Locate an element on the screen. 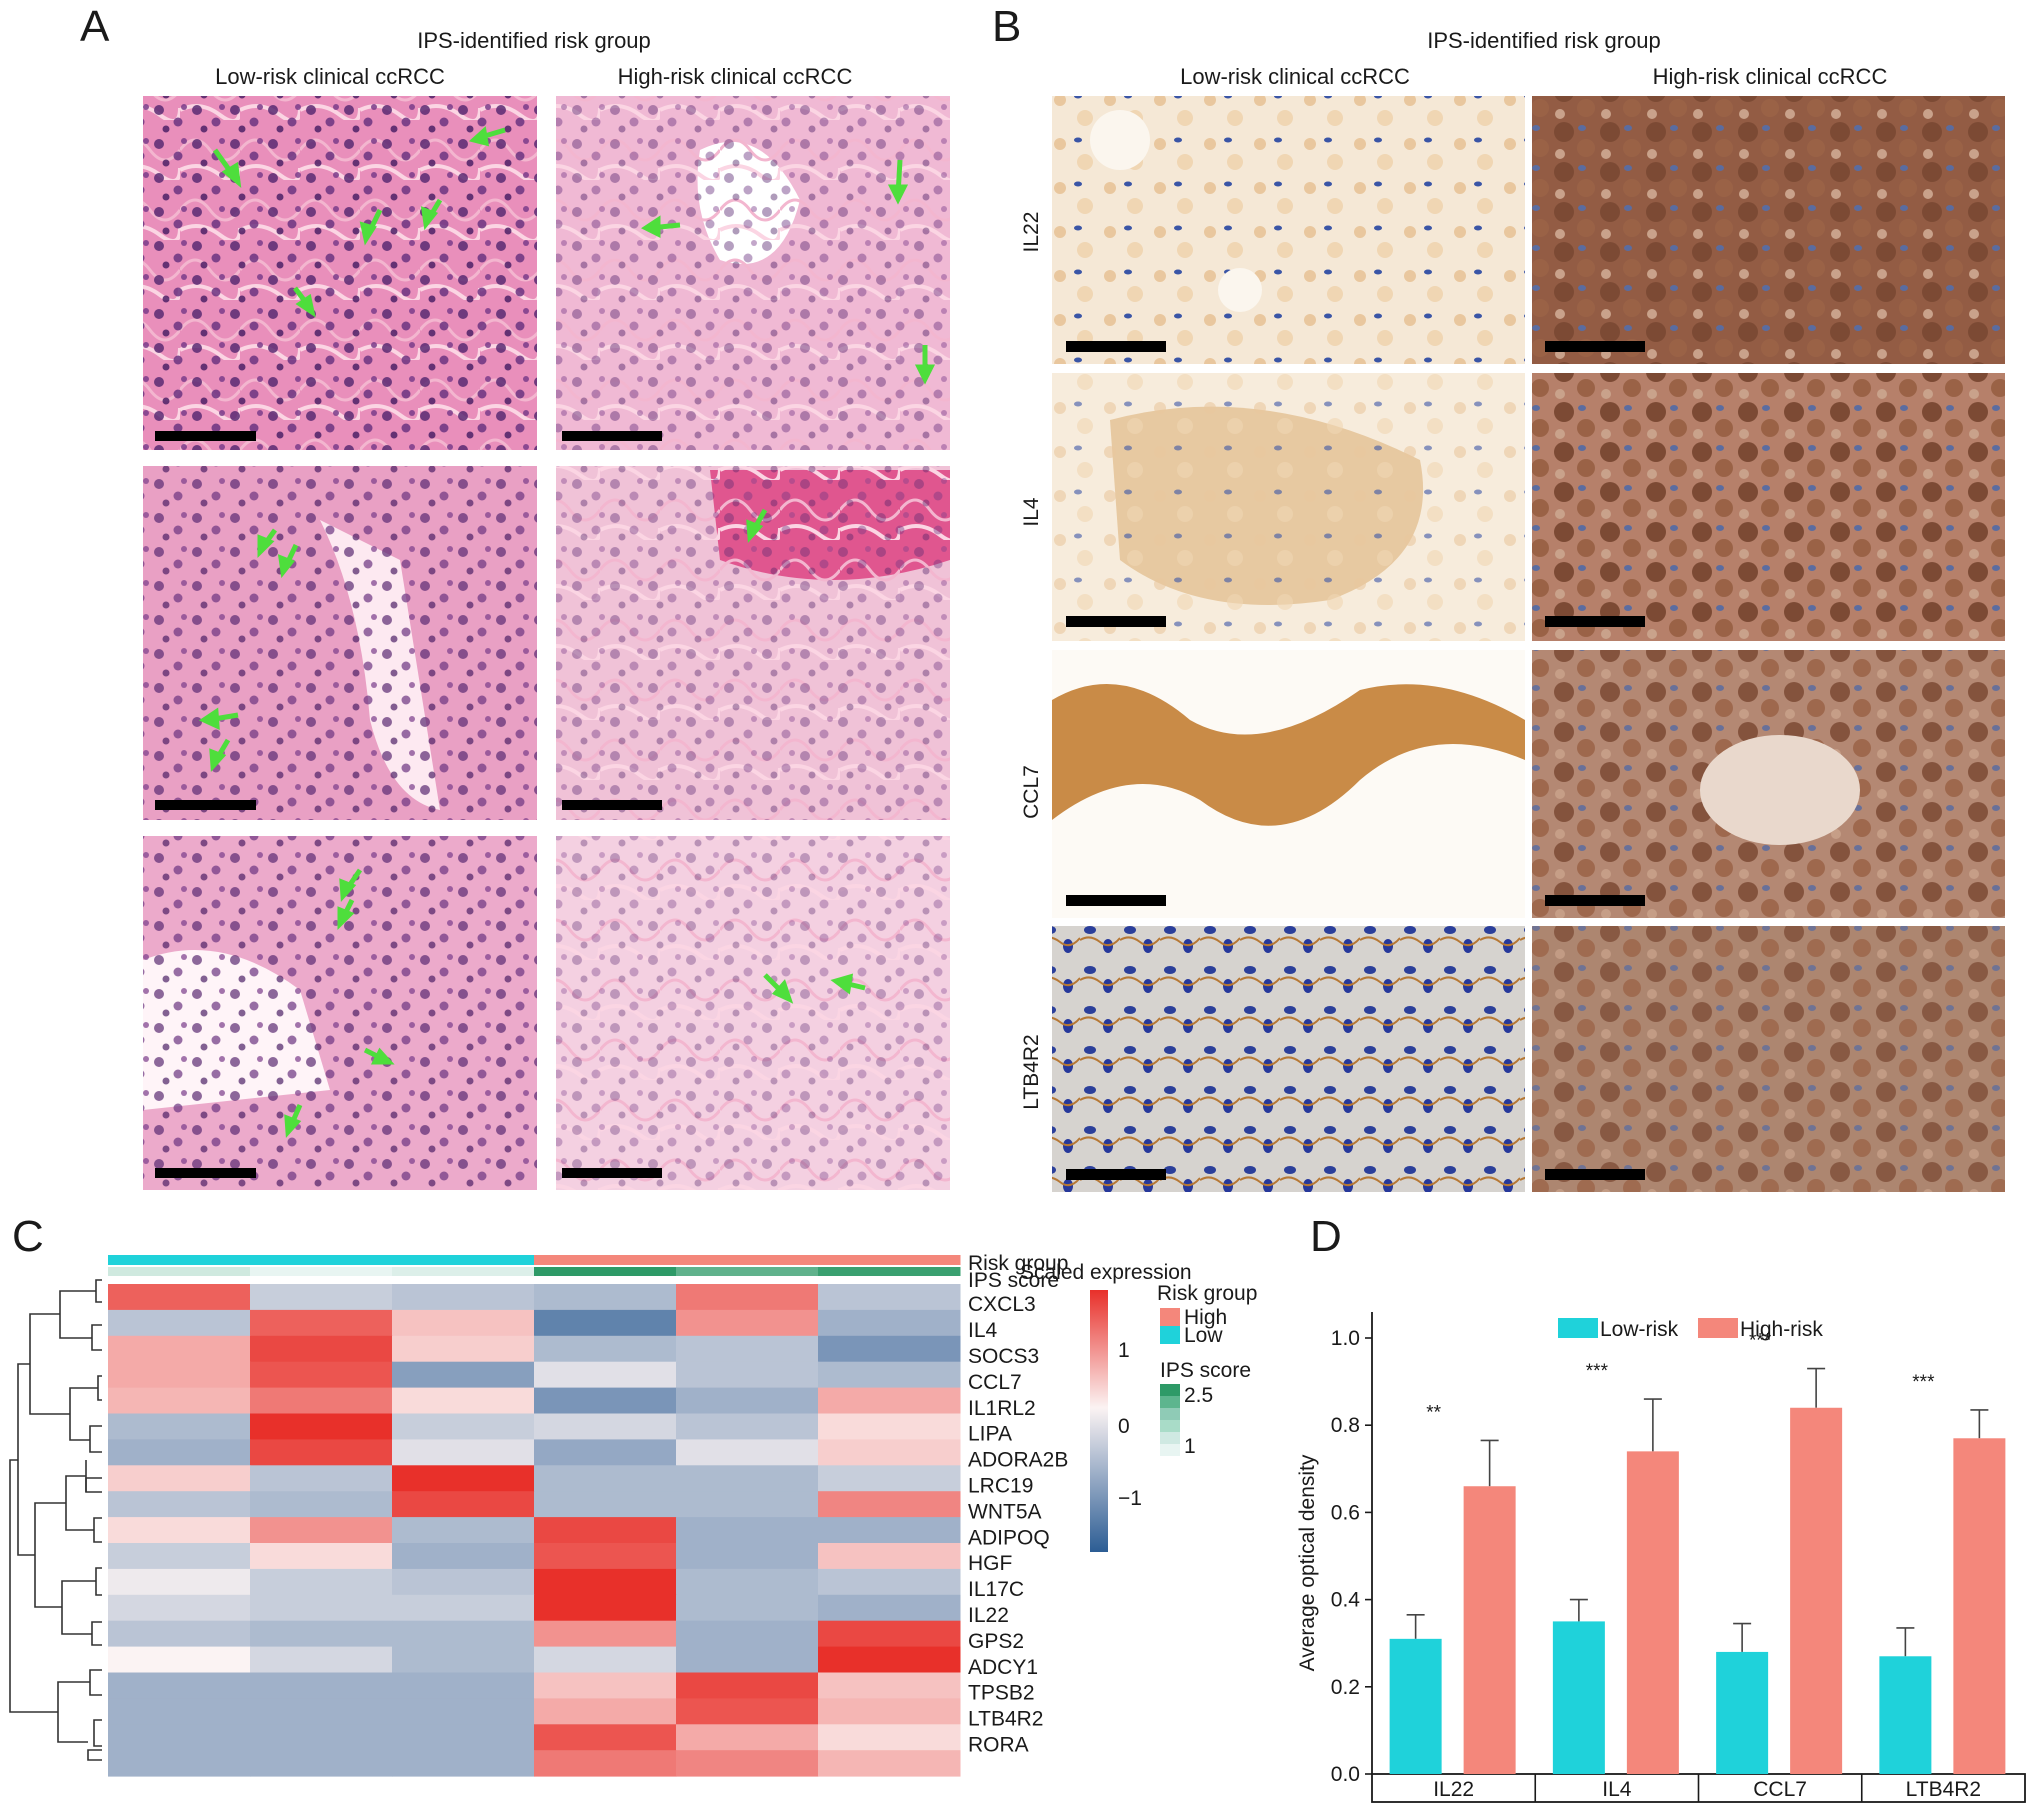  panel-c-letter: C is located at coordinates (28, 1236).